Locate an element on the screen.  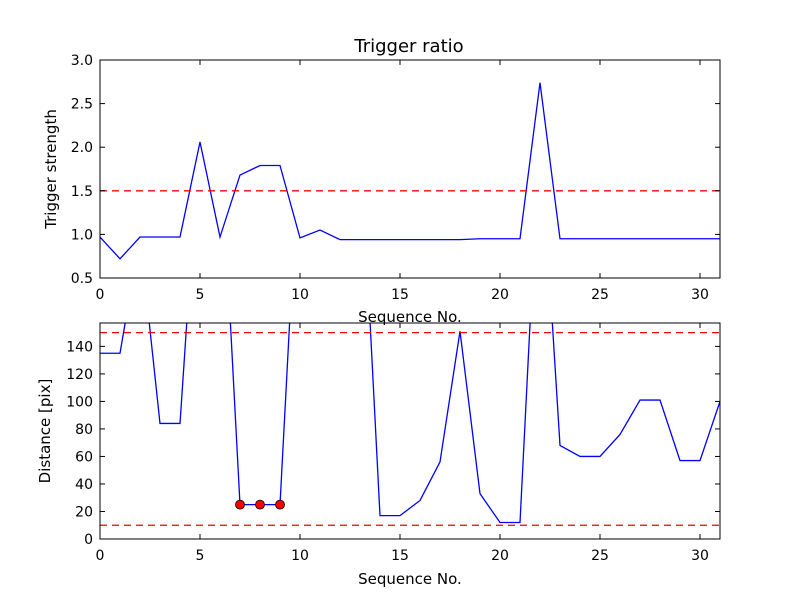
y-tick-label: 3.0 is located at coordinates (82, 61).